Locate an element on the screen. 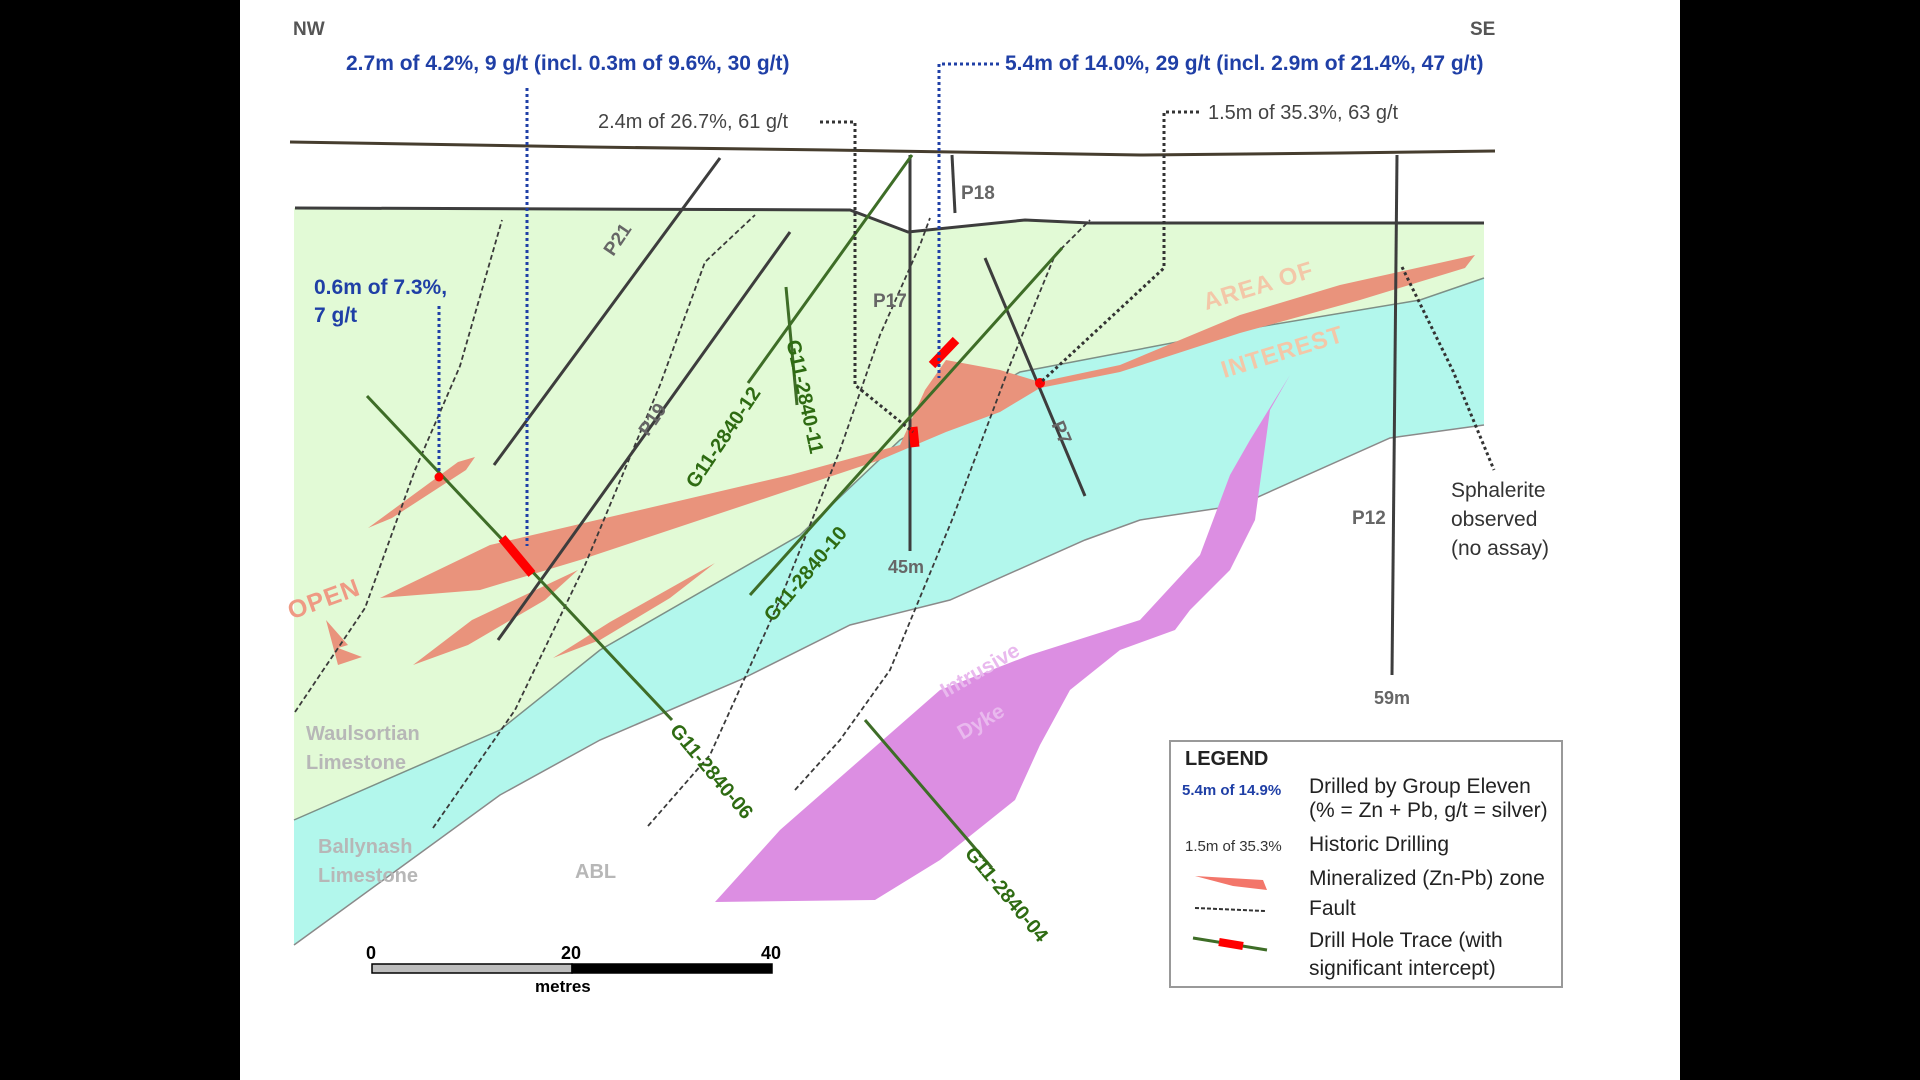 This screenshot has height=1080, width=1920. intrusive-dyke is located at coordinates (1002, 638).